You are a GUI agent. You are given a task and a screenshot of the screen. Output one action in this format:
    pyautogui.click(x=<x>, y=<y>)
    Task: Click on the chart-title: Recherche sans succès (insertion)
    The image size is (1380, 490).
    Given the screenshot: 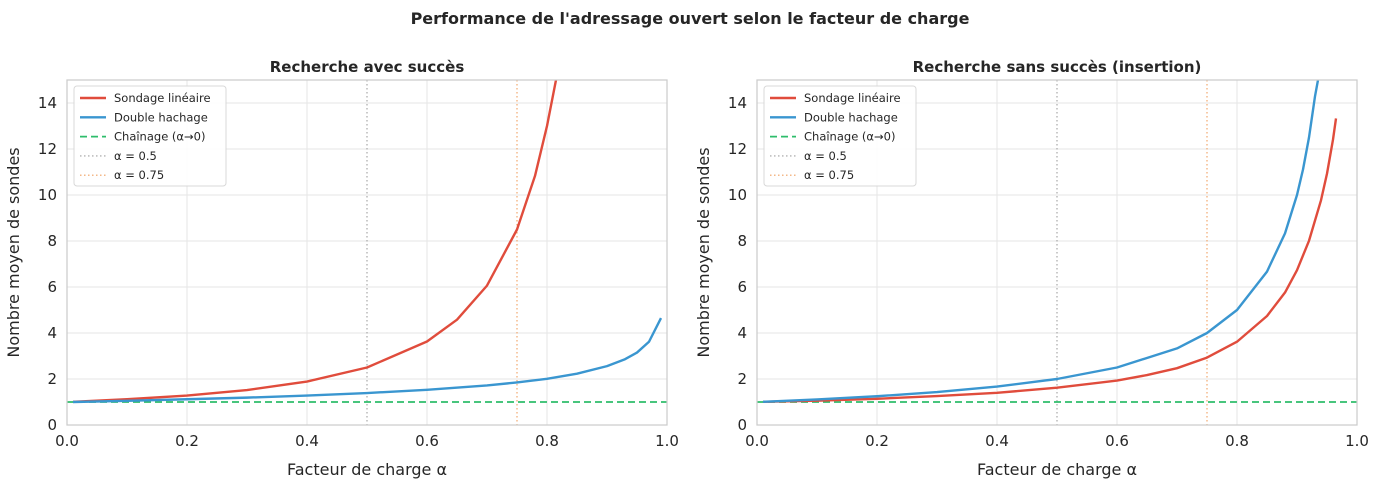 What is the action you would take?
    pyautogui.click(x=1057, y=67)
    